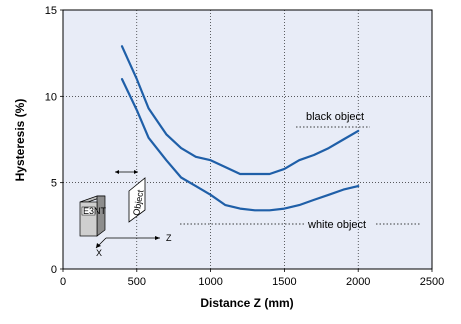 This screenshot has height=324, width=461. What do you see at coordinates (98, 245) in the screenshot?
I see `inset-x-arrowhead` at bounding box center [98, 245].